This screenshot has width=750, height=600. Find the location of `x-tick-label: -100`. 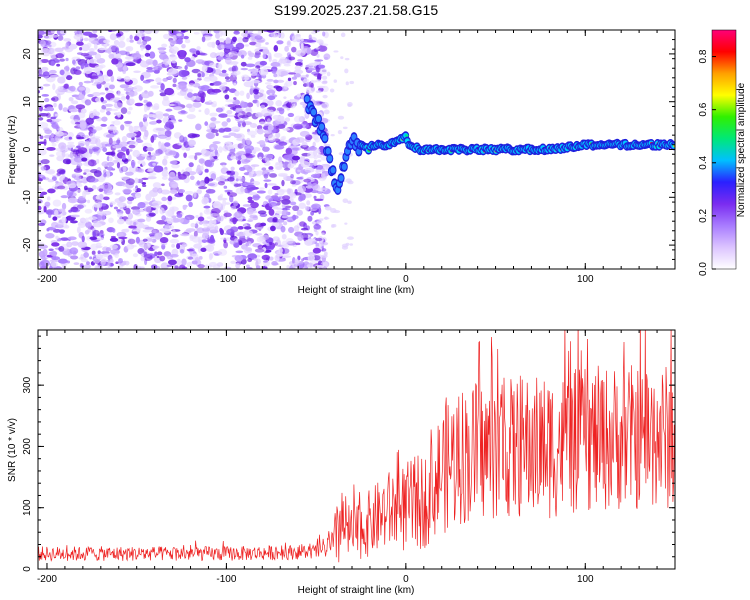

x-tick-label: -100 is located at coordinates (226, 579).